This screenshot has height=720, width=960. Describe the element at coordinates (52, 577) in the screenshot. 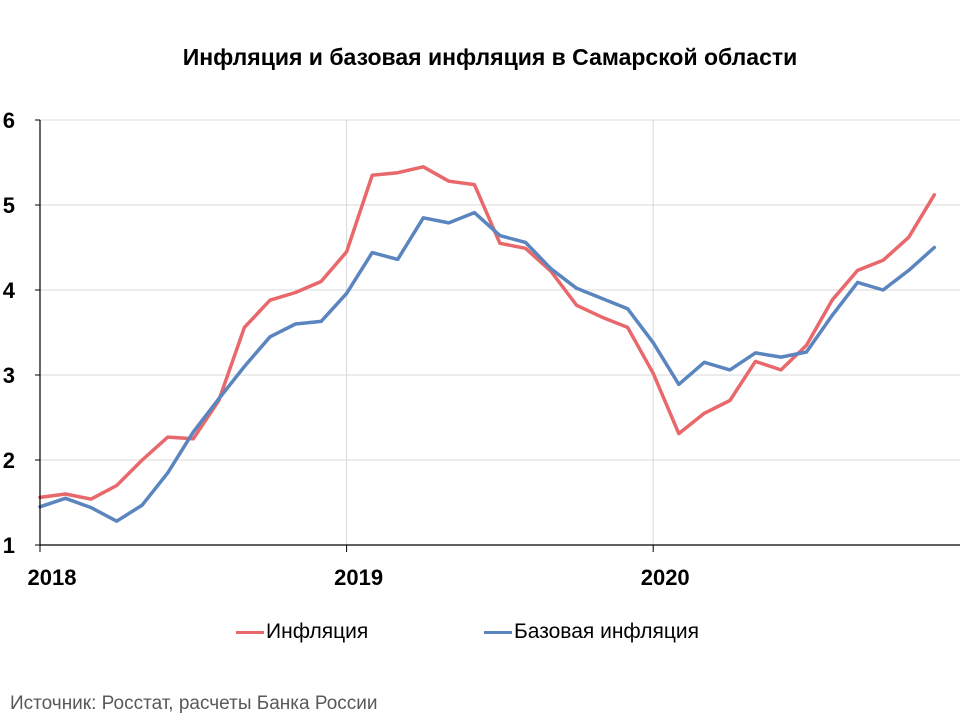

I see `x-tick-label-2018: 2018` at that location.